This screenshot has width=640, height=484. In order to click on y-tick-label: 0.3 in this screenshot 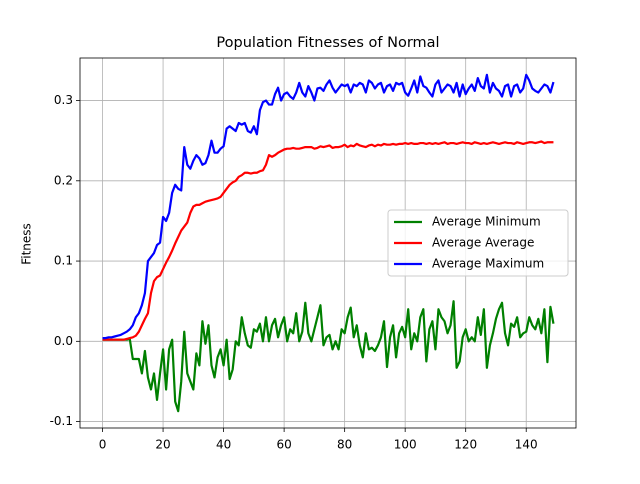, I will do `click(63, 100)`.